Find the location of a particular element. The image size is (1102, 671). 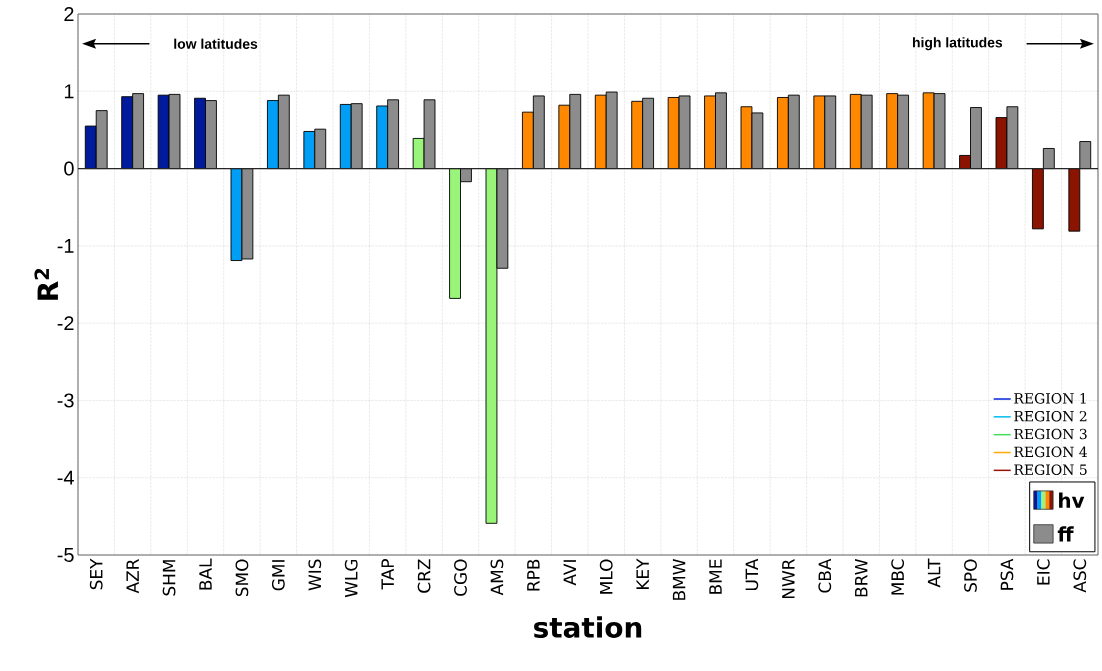

x-tick-label: BAL is located at coordinates (205, 574).